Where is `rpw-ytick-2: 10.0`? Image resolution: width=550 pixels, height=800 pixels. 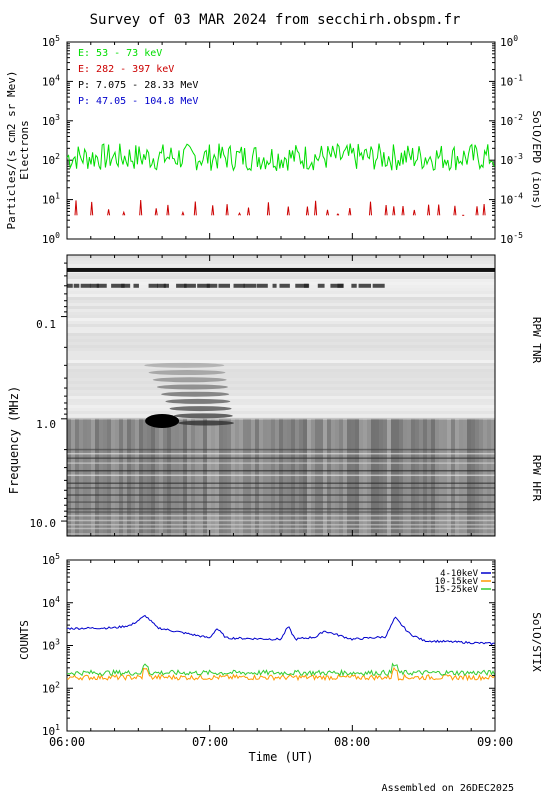 rpw-ytick-2: 10.0 is located at coordinates (43, 523).